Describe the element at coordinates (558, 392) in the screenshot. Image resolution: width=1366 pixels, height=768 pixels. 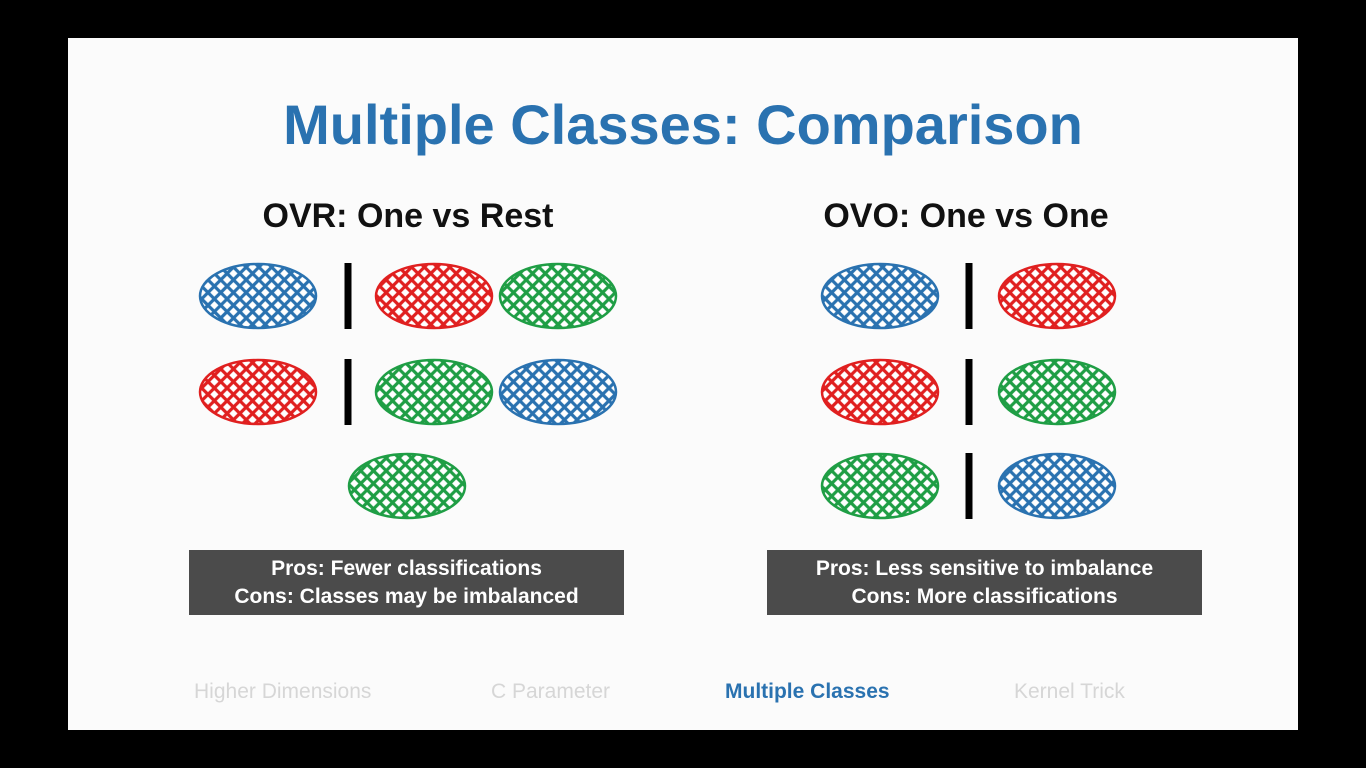
I see `ovr-row-2-rest-class-blue` at that location.